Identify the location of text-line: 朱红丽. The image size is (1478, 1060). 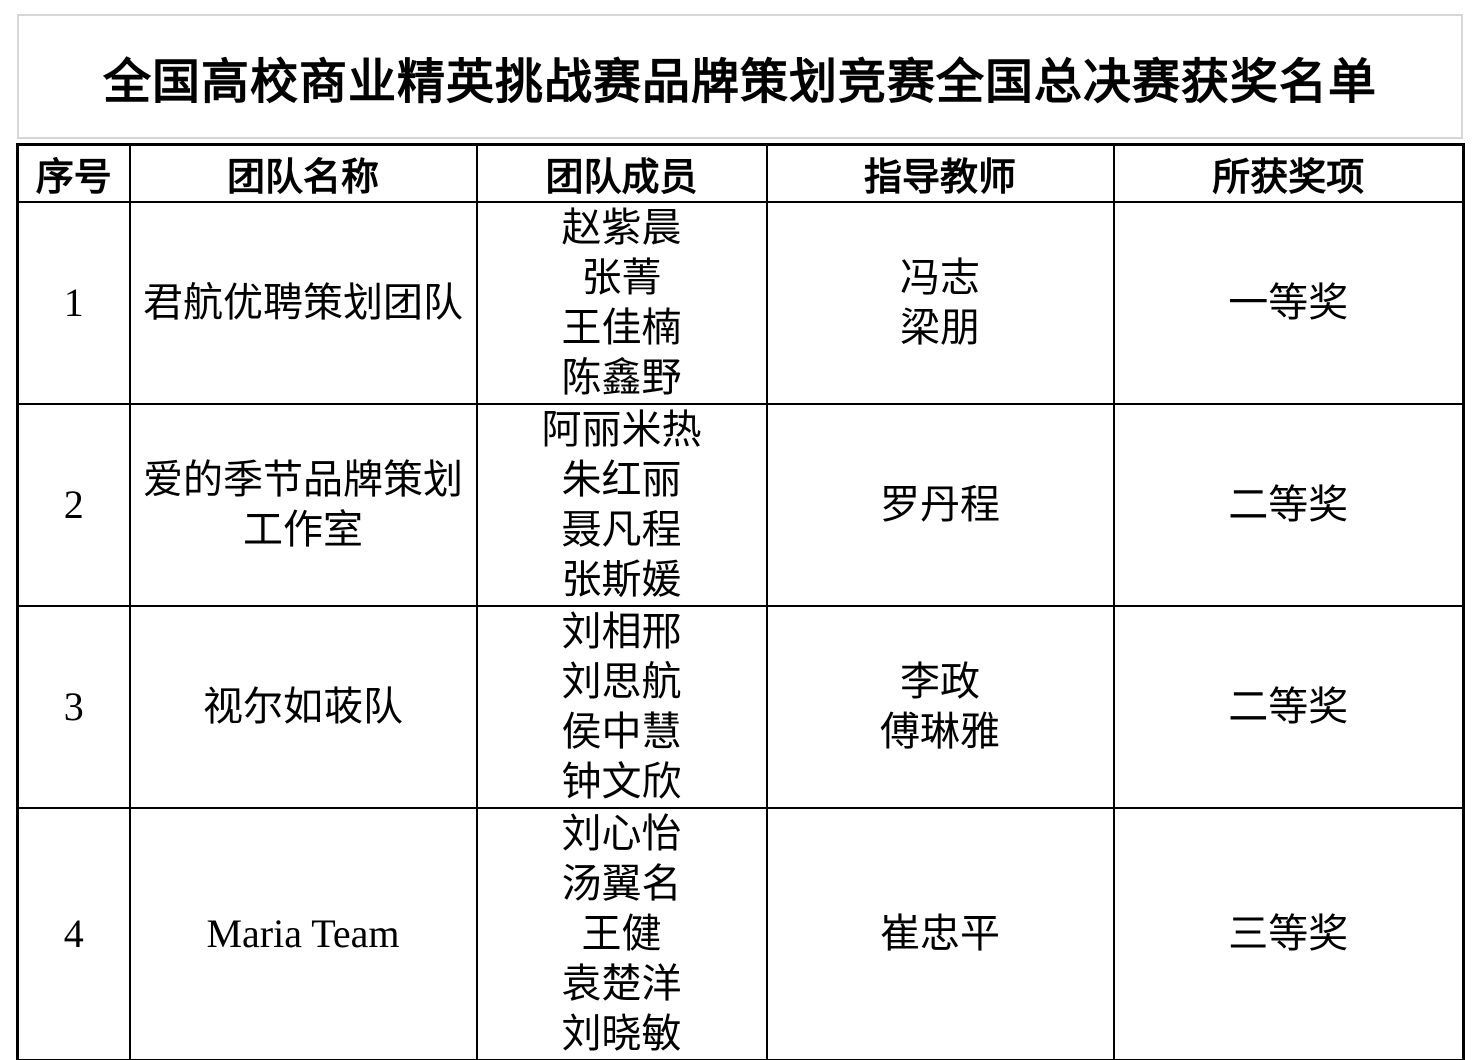
(621, 479).